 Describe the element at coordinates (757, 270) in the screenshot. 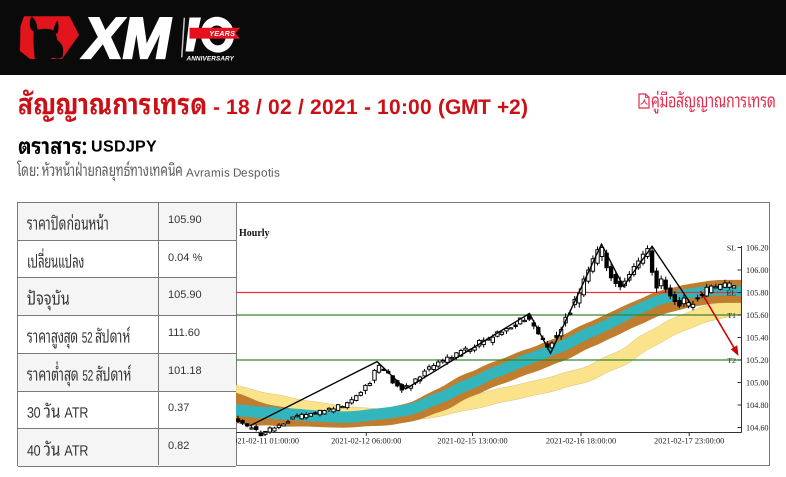

I see `svg-text: 106.00` at that location.